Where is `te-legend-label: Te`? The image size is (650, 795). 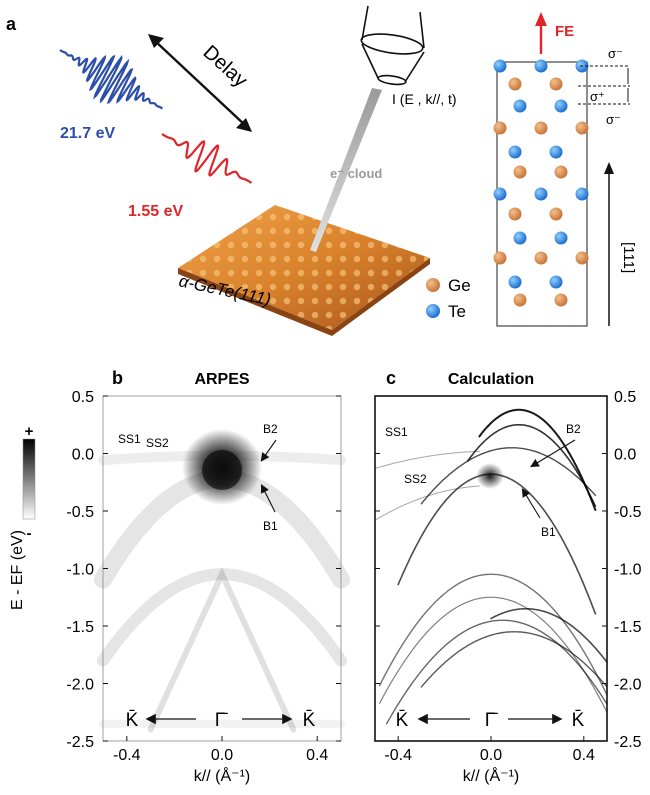
te-legend-label: Te is located at coordinates (457, 311).